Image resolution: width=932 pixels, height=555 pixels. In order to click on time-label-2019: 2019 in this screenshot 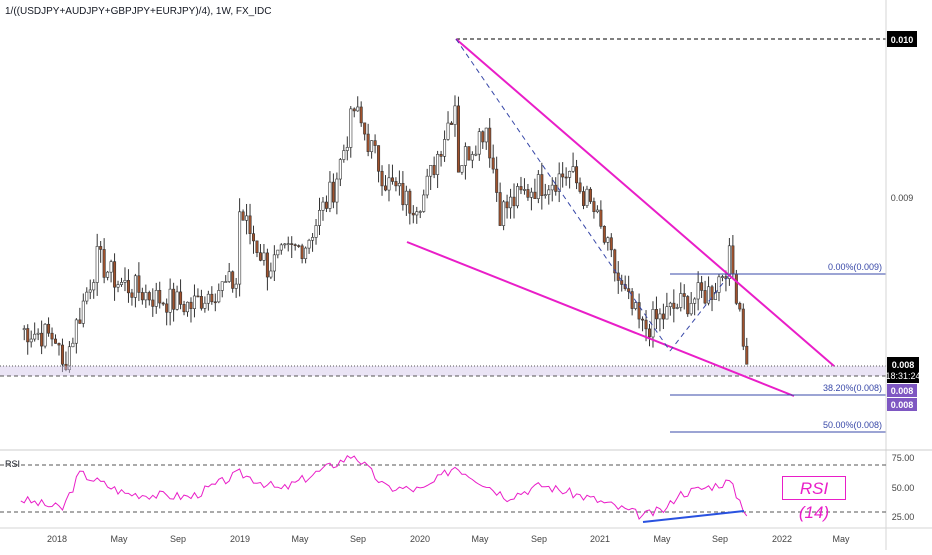, I will do `click(240, 539)`.